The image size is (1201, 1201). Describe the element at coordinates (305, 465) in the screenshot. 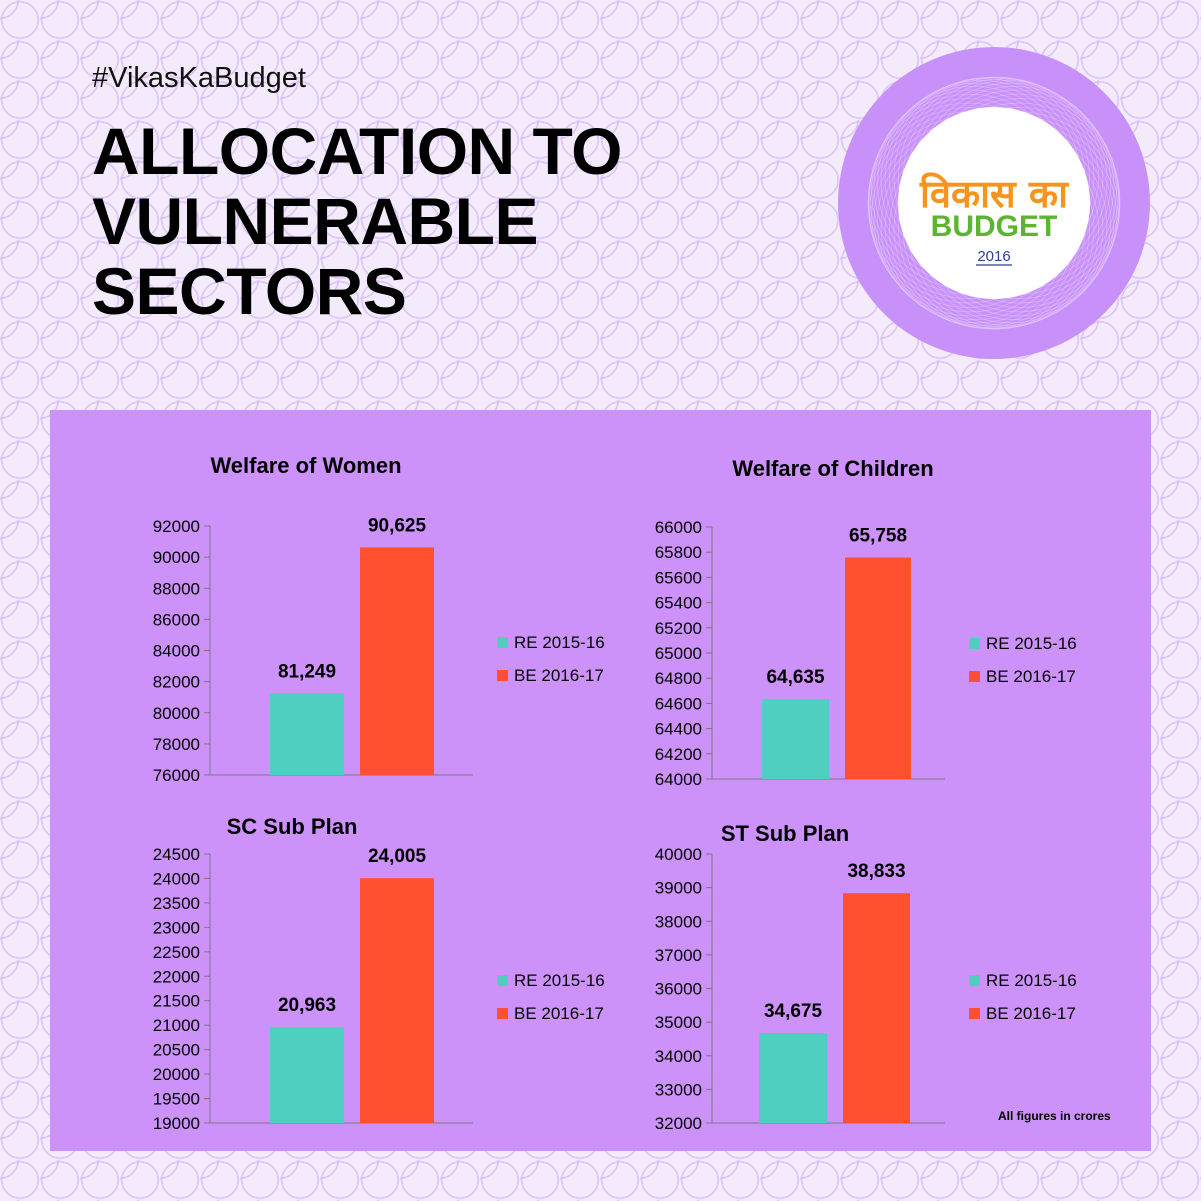

I see `chart-title: Welfare of Women` at that location.